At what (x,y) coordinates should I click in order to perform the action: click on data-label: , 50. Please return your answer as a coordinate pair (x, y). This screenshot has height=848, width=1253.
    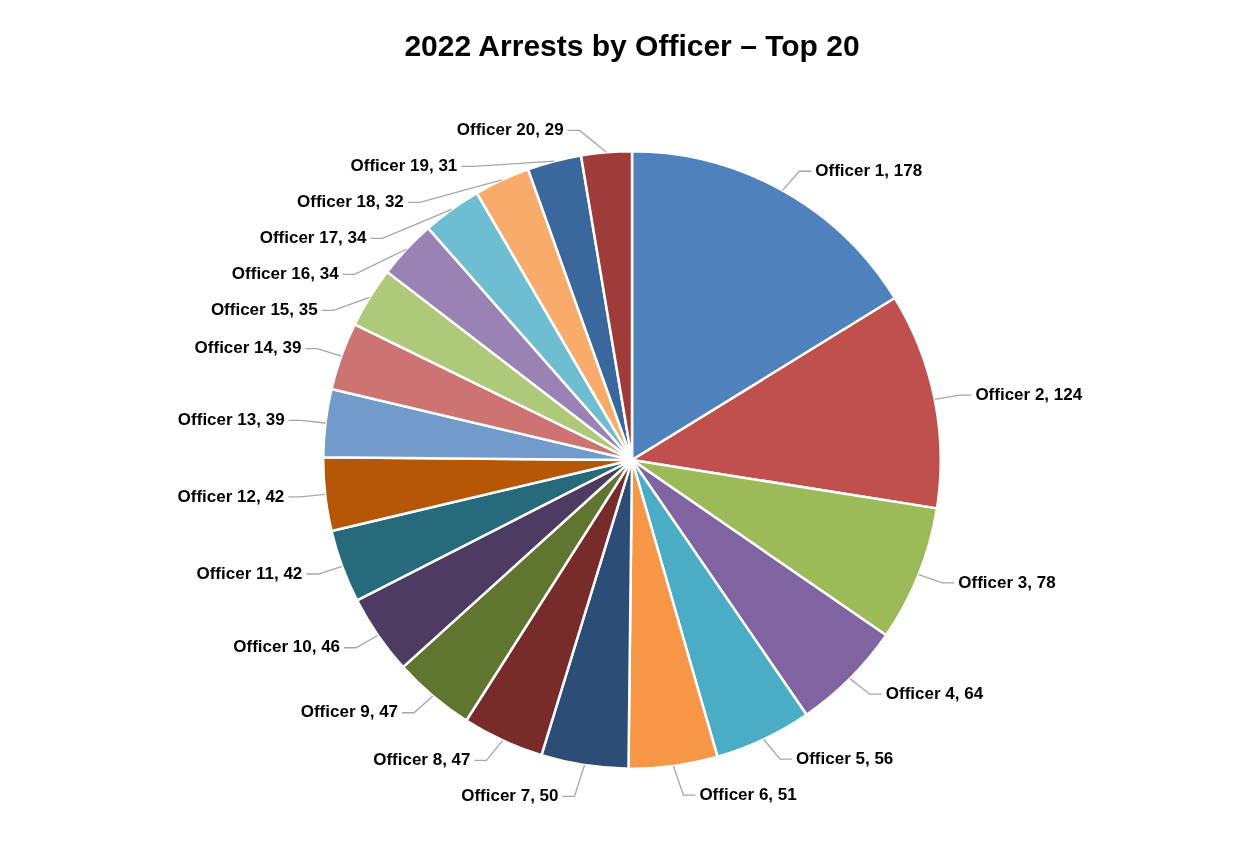
    Looking at the image, I should click on (544, 796).